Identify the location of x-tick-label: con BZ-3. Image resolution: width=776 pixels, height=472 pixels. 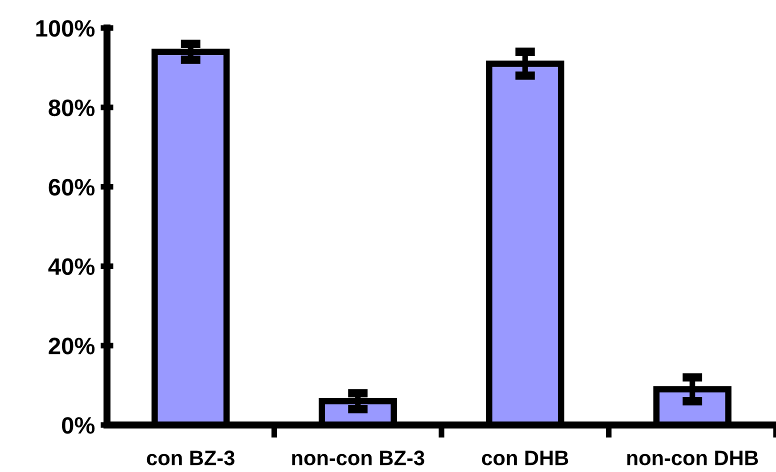
(190, 458).